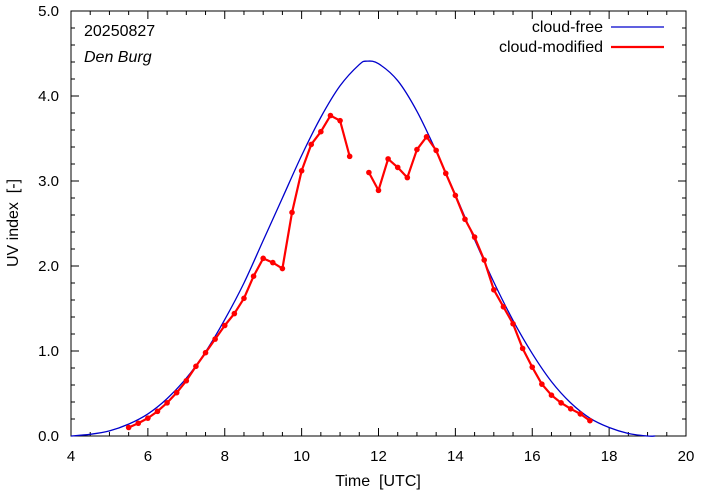 Image resolution: width=702 pixels, height=497 pixels. Describe the element at coordinates (686, 456) in the screenshot. I see `x-tick-label: 20` at that location.